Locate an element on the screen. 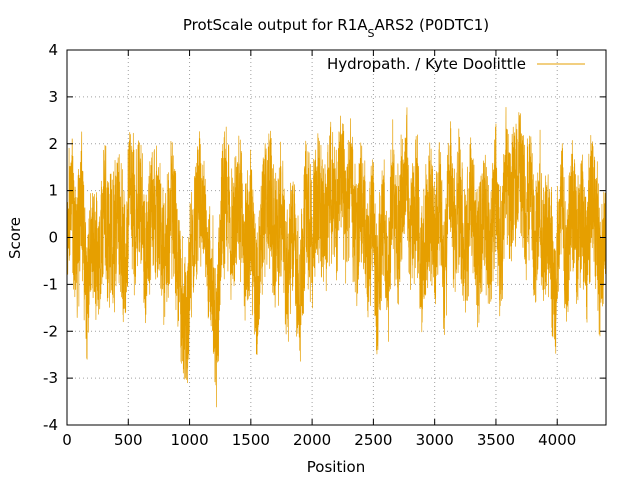  x-tick-labels: 0 500 1000 1500 2000 2500 3000 3500 4000 is located at coordinates (319, 440).